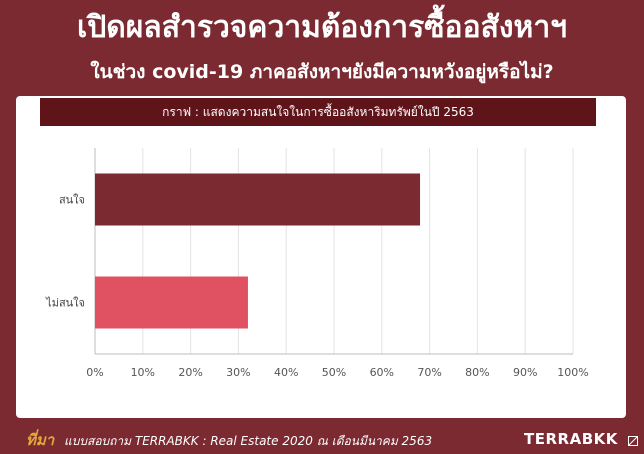  Describe the element at coordinates (143, 372) in the screenshot. I see `x-tick-label: 10%` at that location.